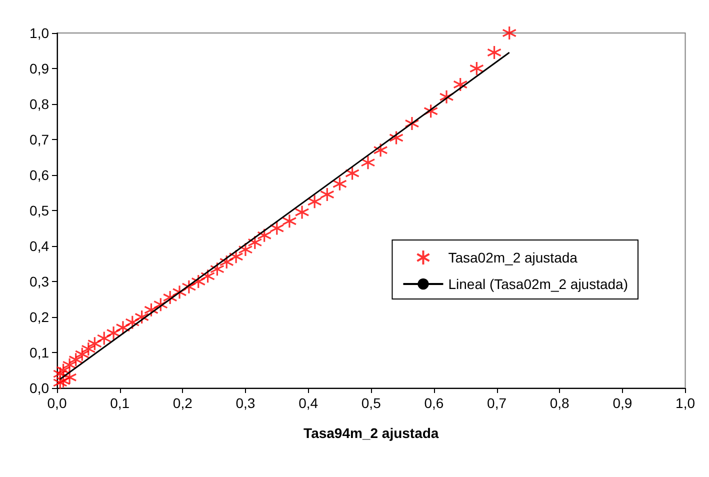 This screenshot has height=477, width=709. I want to click on x-axis-title: Tasa94m_2 ajustada, so click(371, 433).